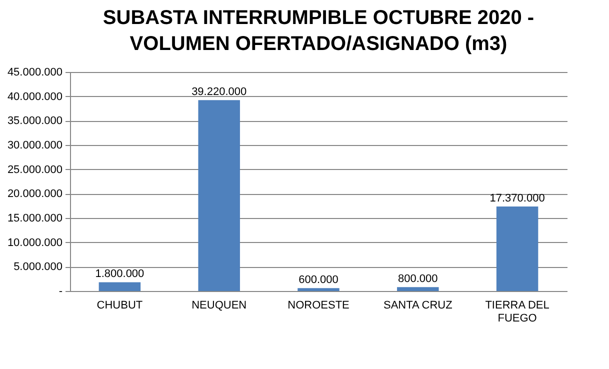  What do you see at coordinates (219, 92) in the screenshot?
I see `data-label: 39.220.000` at bounding box center [219, 92].